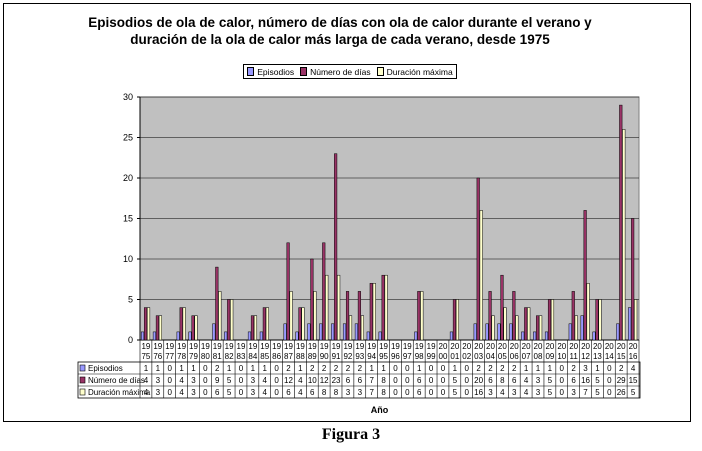  What do you see at coordinates (276, 71) in the screenshot?
I see `legend-label-episodios: Episodios` at bounding box center [276, 71].